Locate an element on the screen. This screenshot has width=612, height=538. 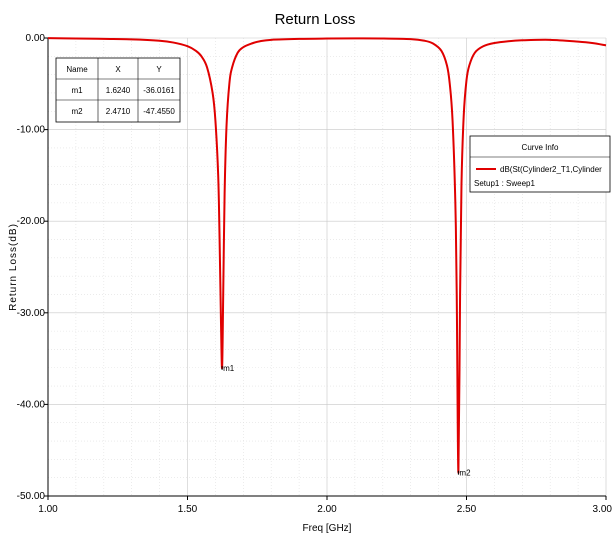
y-axis-label: Return Loss(dB) is located at coordinates (13, 267).